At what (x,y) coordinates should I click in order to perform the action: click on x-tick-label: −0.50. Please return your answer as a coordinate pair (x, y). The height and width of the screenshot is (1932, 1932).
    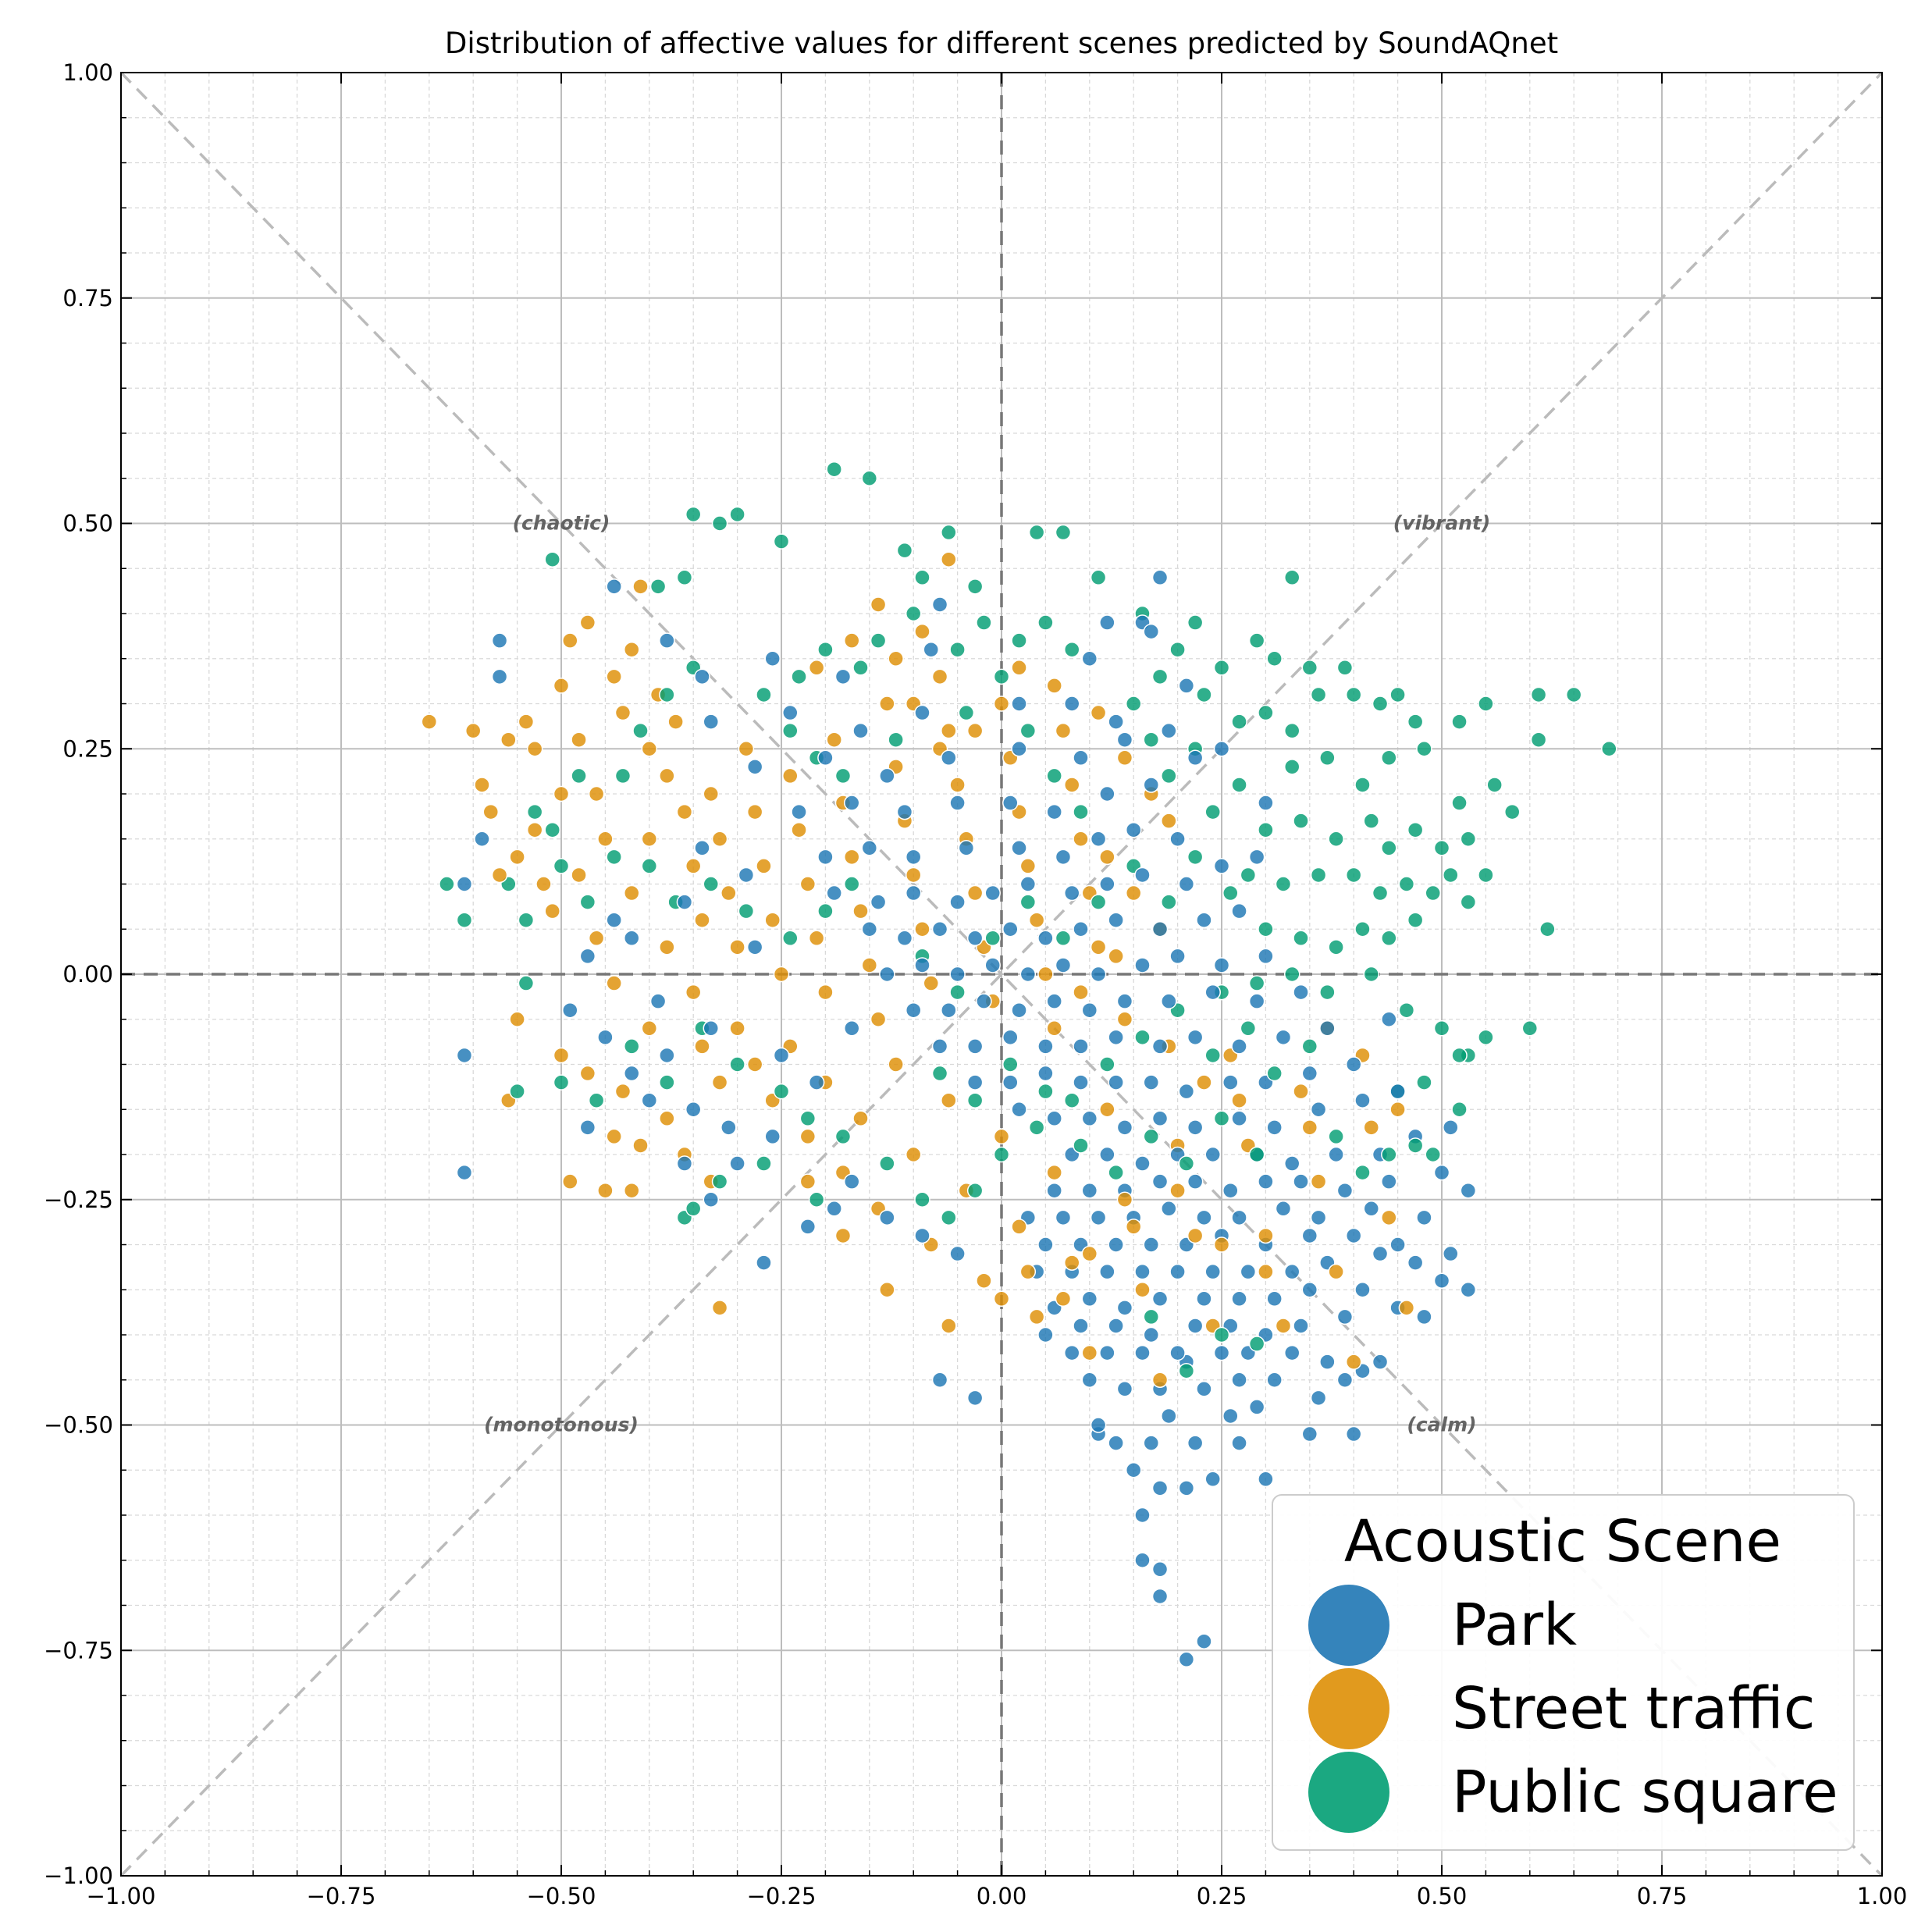
    Looking at the image, I should click on (561, 1896).